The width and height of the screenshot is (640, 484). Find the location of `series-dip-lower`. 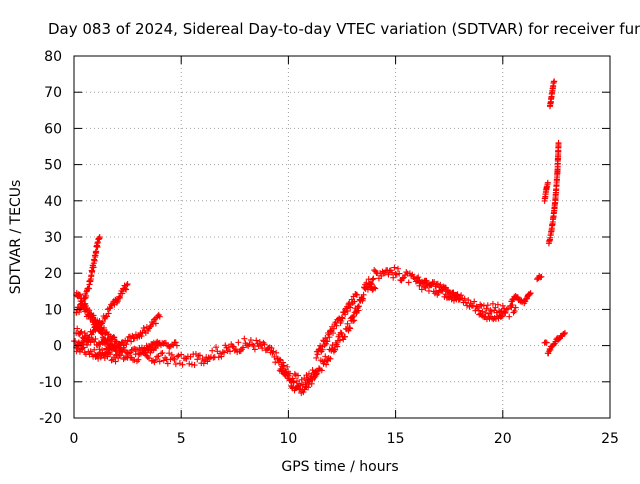

series-dip-lower is located at coordinates (298, 381).